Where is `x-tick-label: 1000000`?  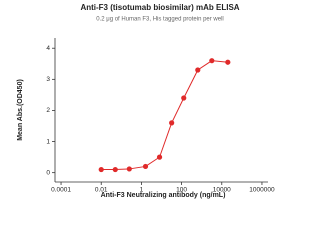
x-tick-label: 1000000 is located at coordinates (262, 190).